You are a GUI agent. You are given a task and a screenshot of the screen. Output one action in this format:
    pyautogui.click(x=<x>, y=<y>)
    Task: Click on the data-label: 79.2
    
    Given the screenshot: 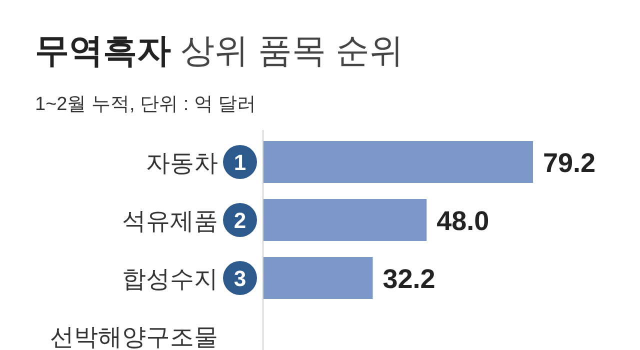 What is the action you would take?
    pyautogui.click(x=569, y=163)
    